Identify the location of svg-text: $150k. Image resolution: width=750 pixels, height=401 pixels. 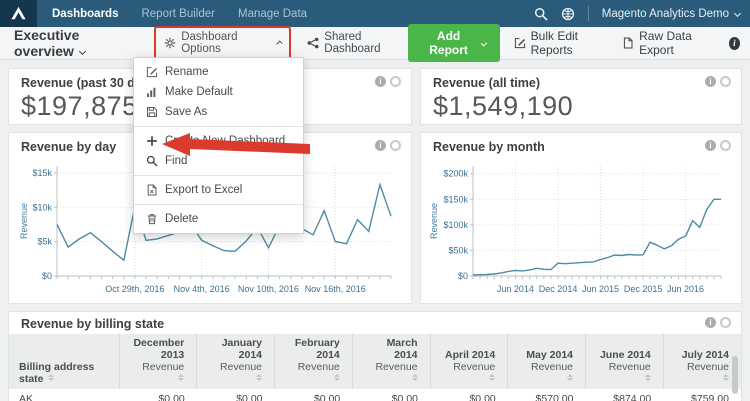
(455, 199).